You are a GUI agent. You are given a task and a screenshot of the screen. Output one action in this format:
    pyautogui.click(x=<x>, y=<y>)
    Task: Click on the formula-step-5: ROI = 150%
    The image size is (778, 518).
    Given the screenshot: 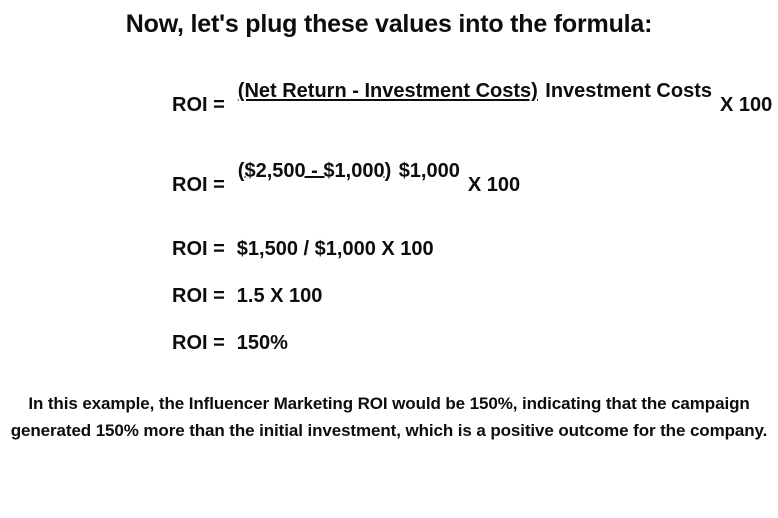 What is the action you would take?
    pyautogui.click(x=230, y=343)
    